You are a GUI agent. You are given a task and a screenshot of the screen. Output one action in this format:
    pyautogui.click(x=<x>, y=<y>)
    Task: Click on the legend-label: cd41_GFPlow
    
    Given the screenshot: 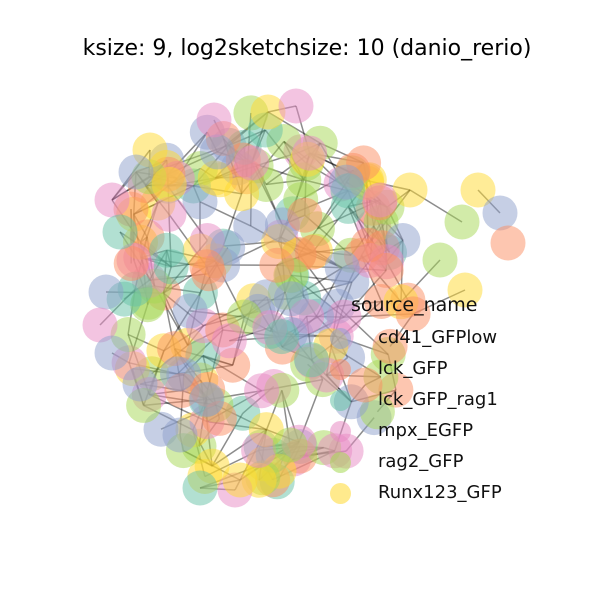 What is the action you would take?
    pyautogui.click(x=438, y=337)
    